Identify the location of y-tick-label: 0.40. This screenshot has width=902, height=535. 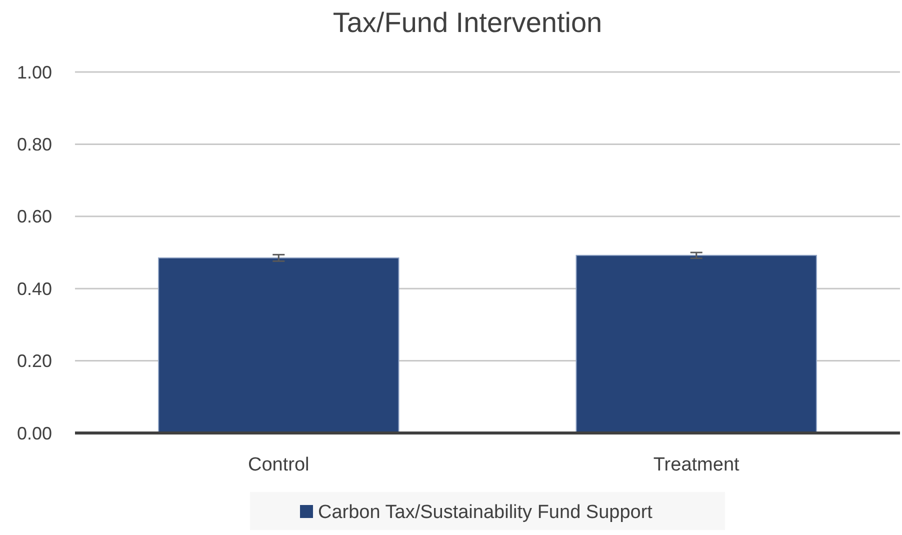
(34, 288).